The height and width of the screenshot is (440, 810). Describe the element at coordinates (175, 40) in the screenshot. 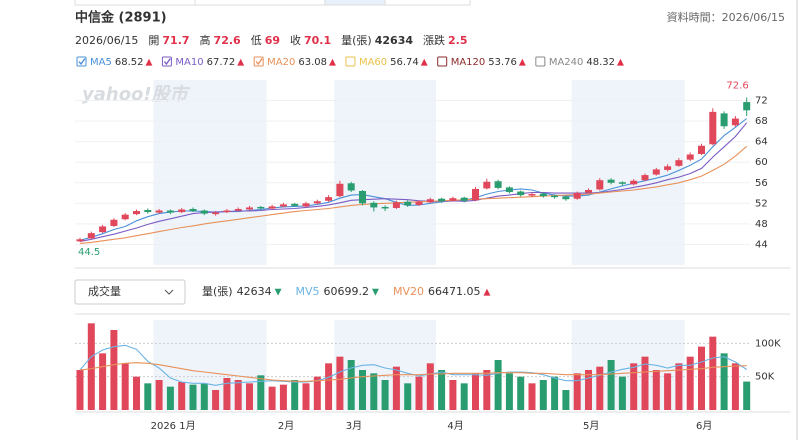

I see `quote-value: 71.7` at that location.